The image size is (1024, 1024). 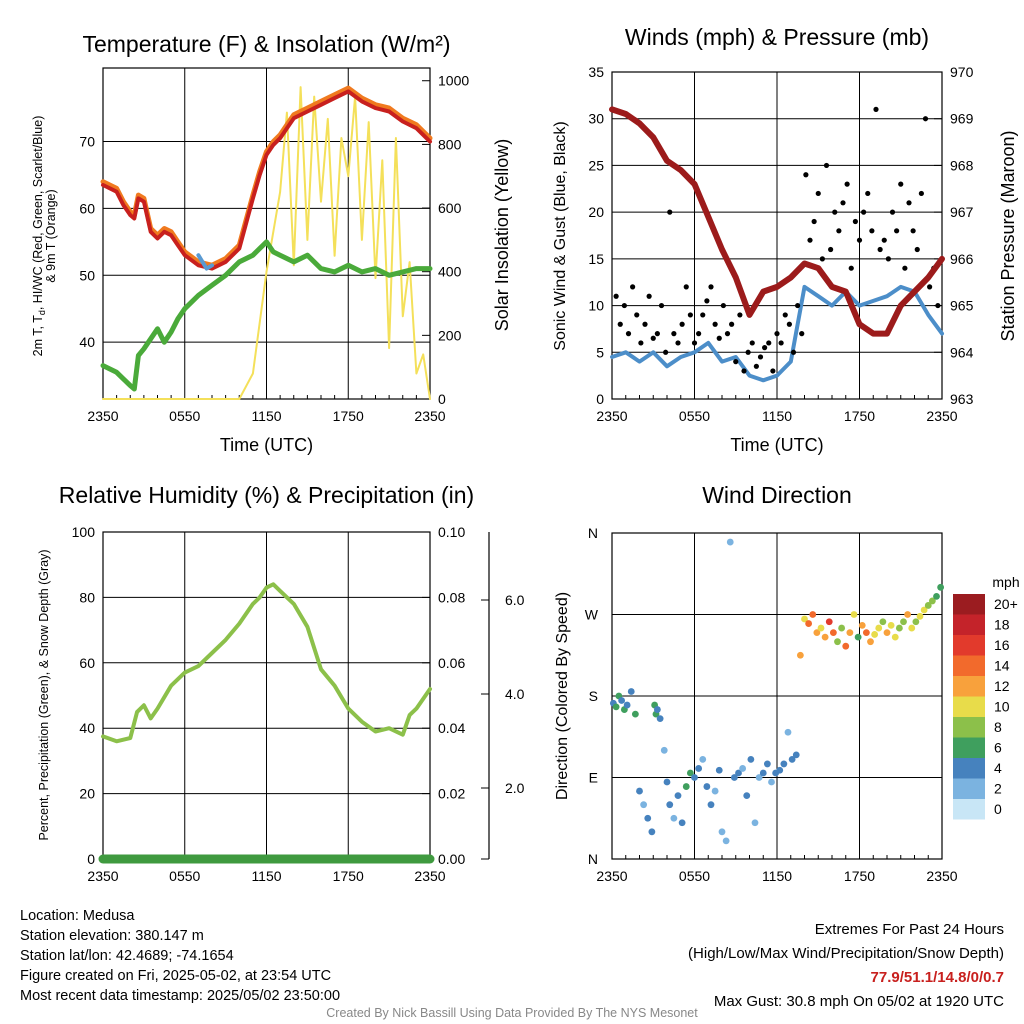 What do you see at coordinates (127, 956) in the screenshot?
I see `latlon-text: Station lat/lon: 42.4689; -74.1654` at bounding box center [127, 956].